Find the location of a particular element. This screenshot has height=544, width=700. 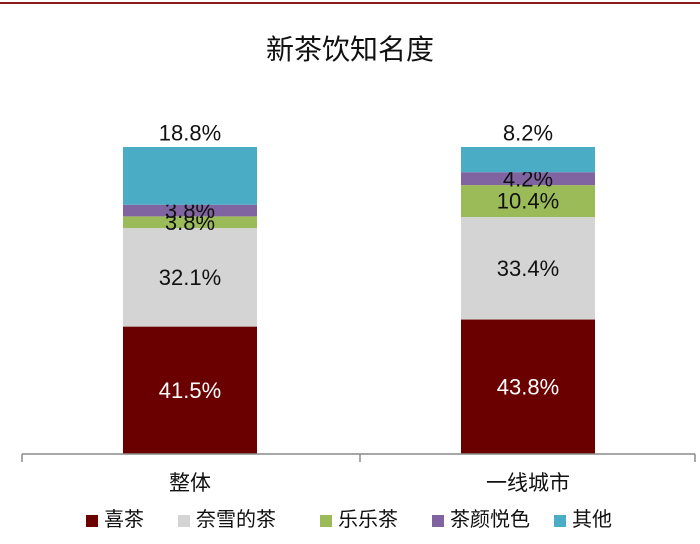

legend-label: 其他 is located at coordinates (592, 519).